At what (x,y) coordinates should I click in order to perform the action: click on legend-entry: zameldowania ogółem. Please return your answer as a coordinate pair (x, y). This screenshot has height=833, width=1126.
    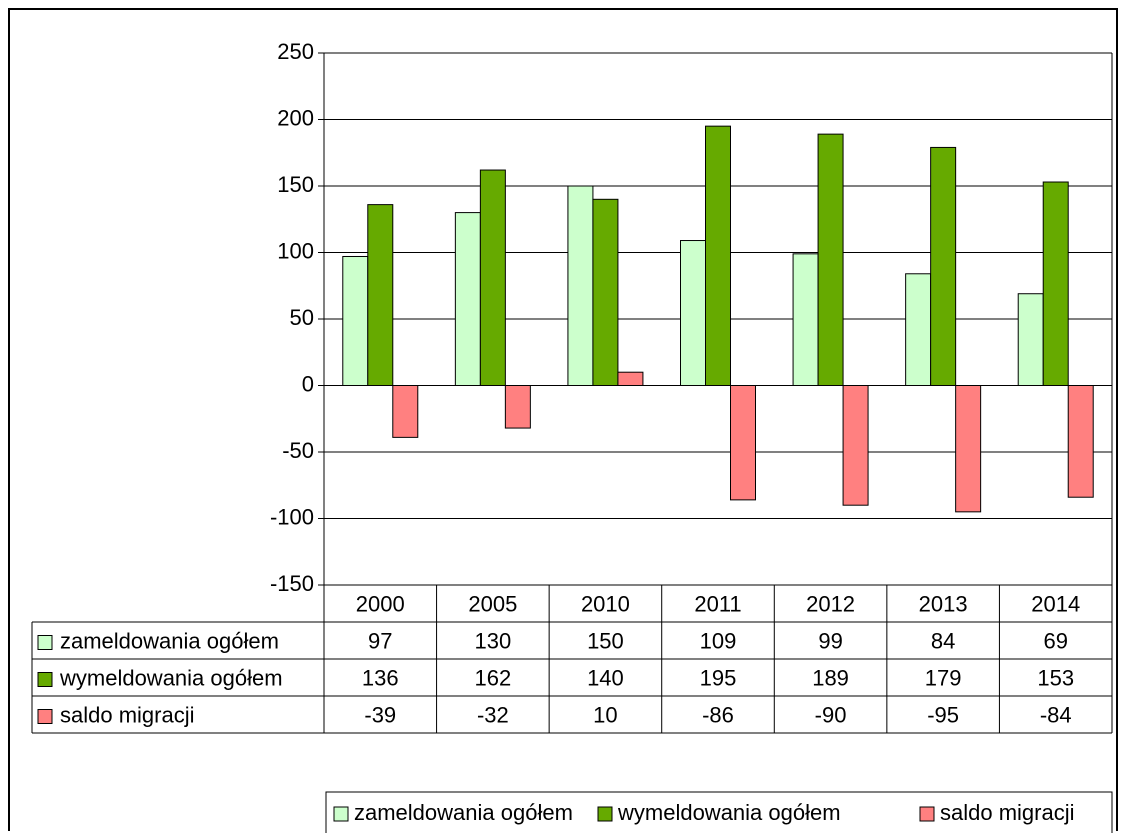
    Looking at the image, I should click on (463, 812).